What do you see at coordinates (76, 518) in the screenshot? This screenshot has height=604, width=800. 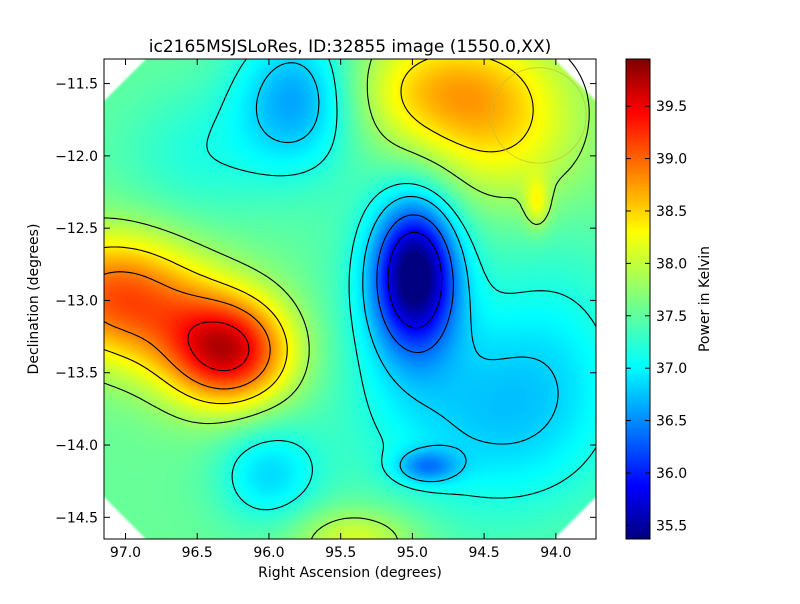 I see `y-tick-label: −14.5` at bounding box center [76, 518].